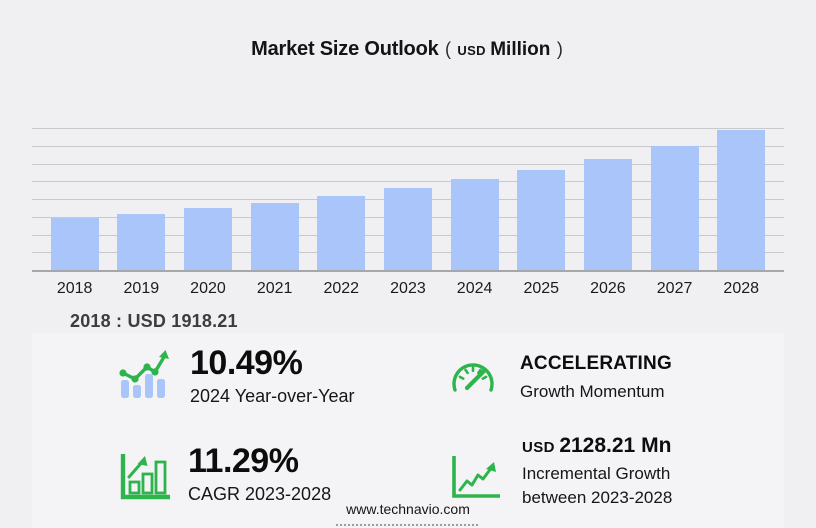  I want to click on bar-2023, so click(407, 228).